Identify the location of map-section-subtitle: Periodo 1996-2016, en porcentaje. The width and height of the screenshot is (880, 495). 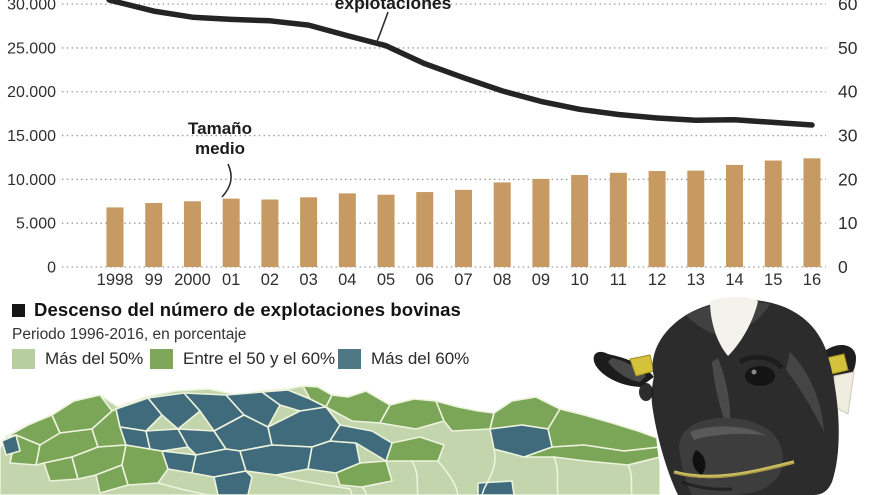
(129, 334).